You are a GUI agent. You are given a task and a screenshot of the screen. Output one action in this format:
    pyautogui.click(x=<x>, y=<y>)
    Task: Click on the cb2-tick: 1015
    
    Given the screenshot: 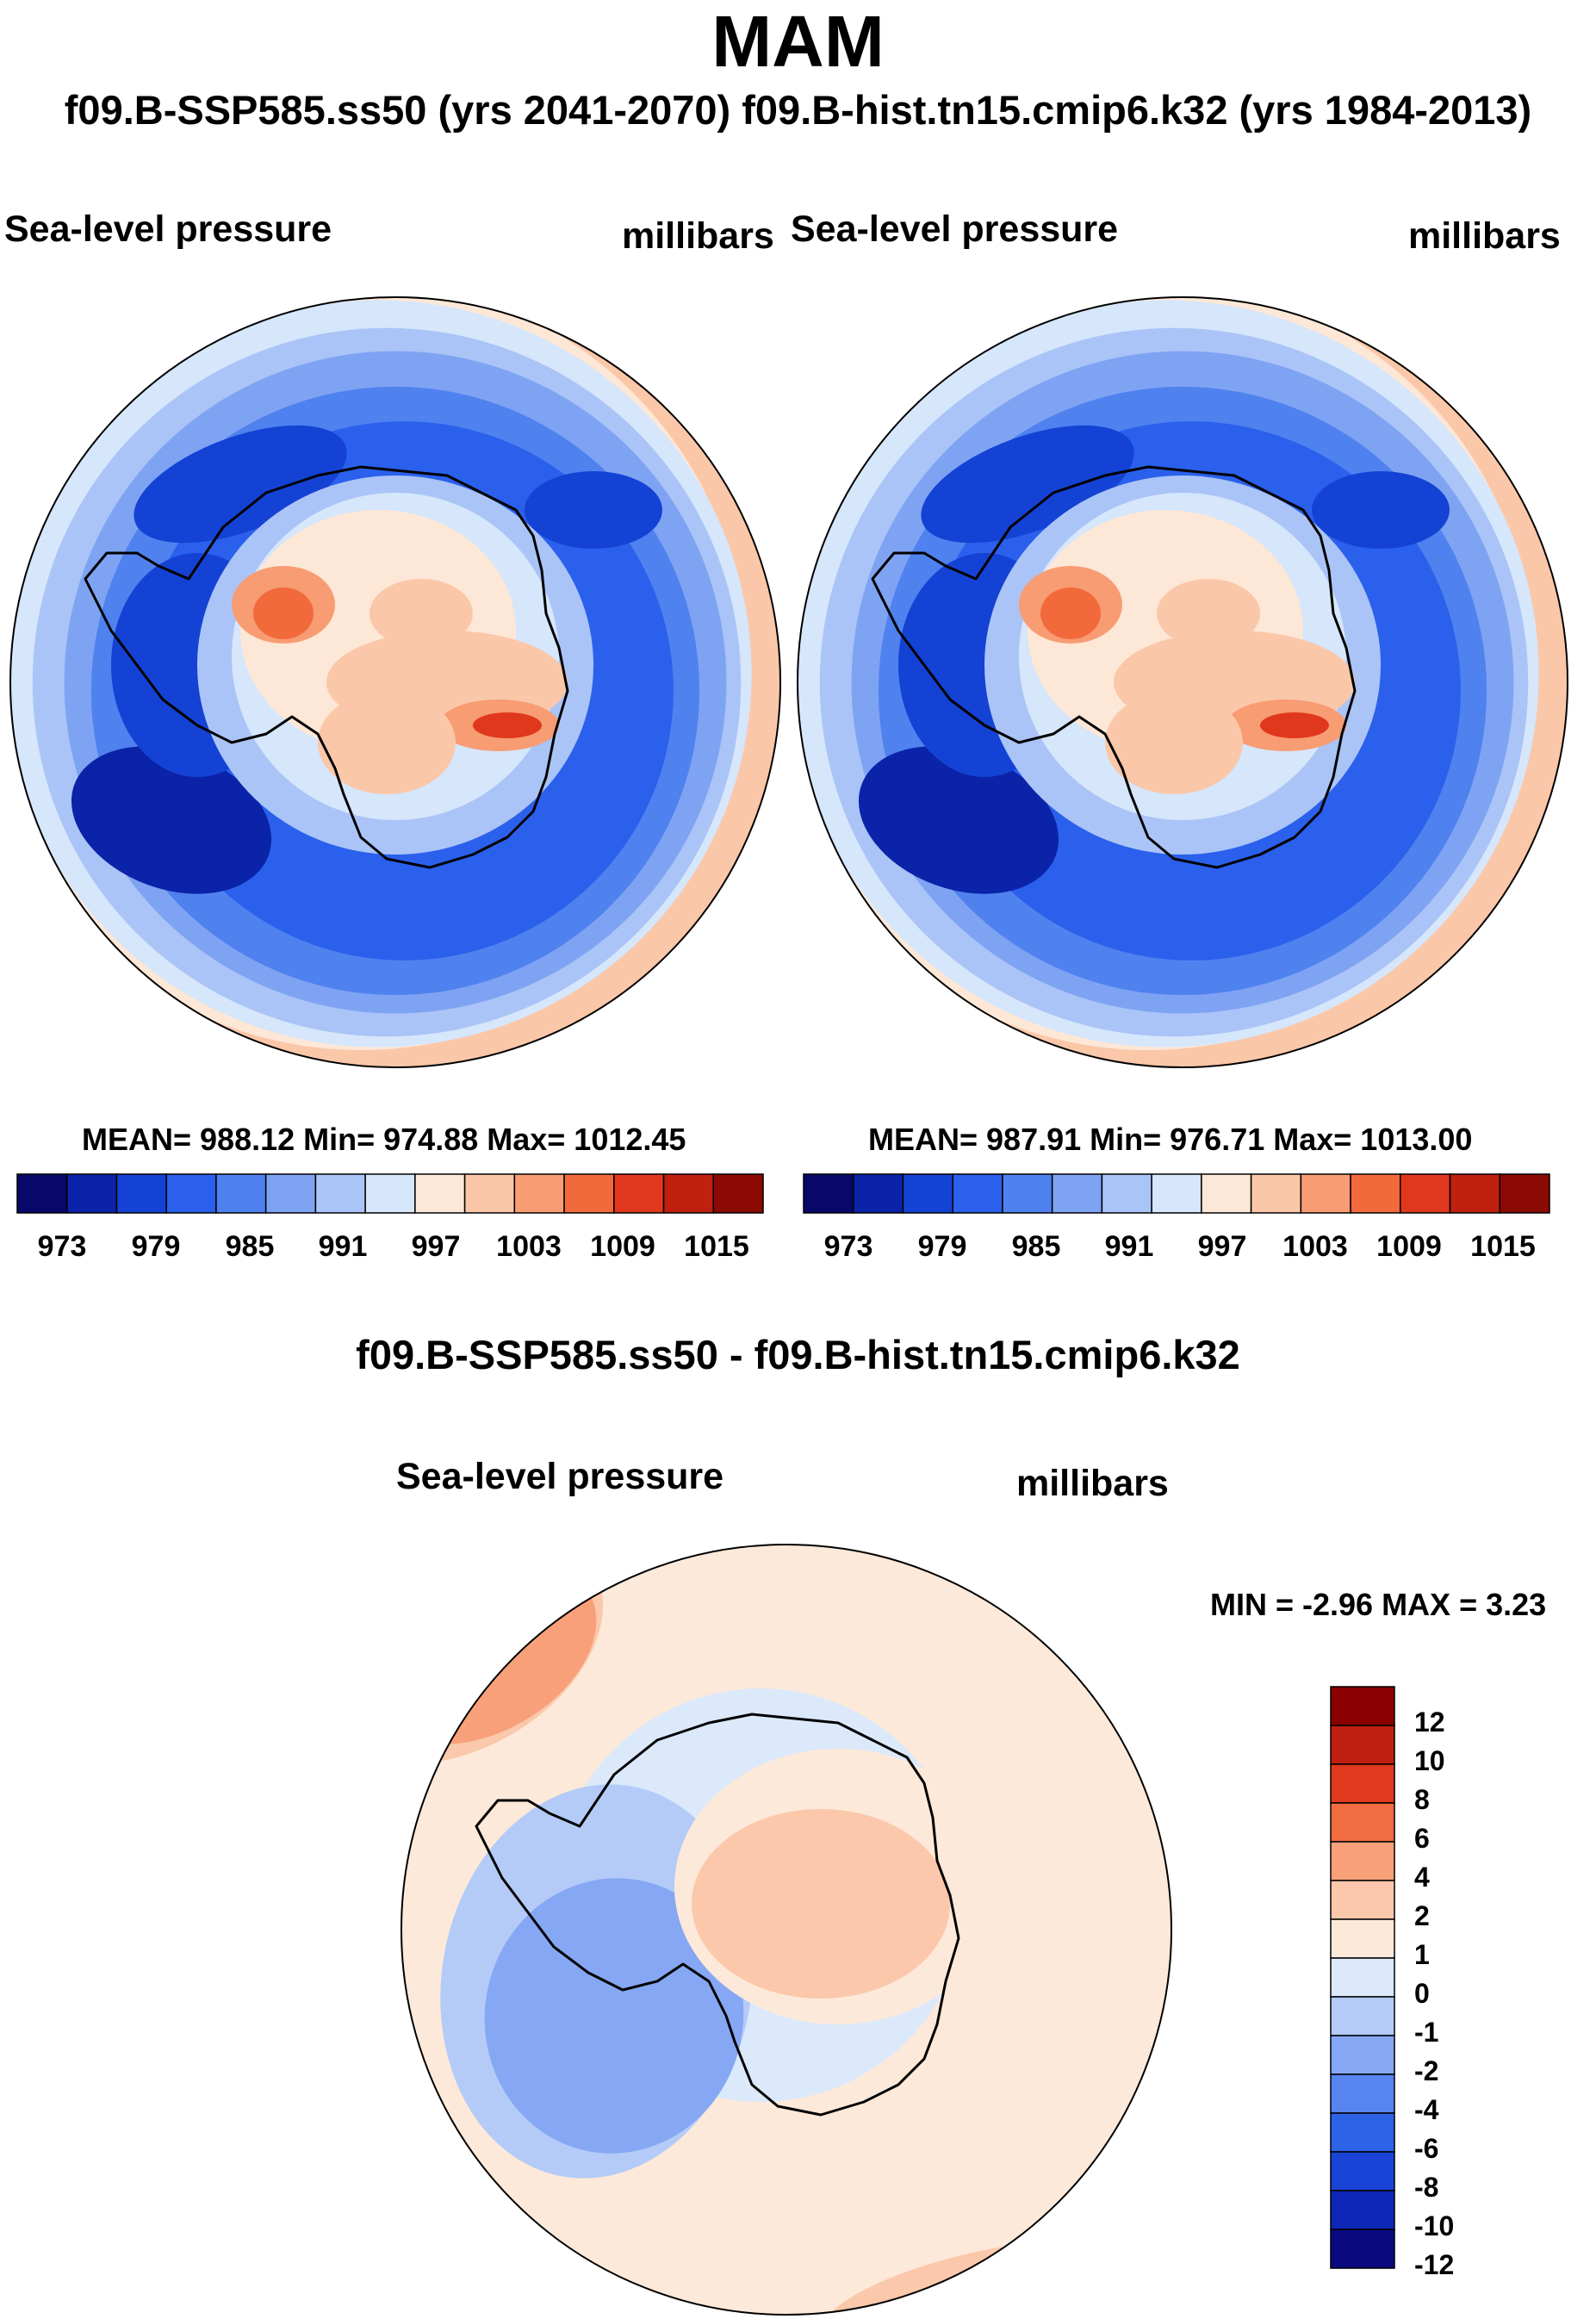 What is the action you would take?
    pyautogui.click(x=1503, y=1246)
    